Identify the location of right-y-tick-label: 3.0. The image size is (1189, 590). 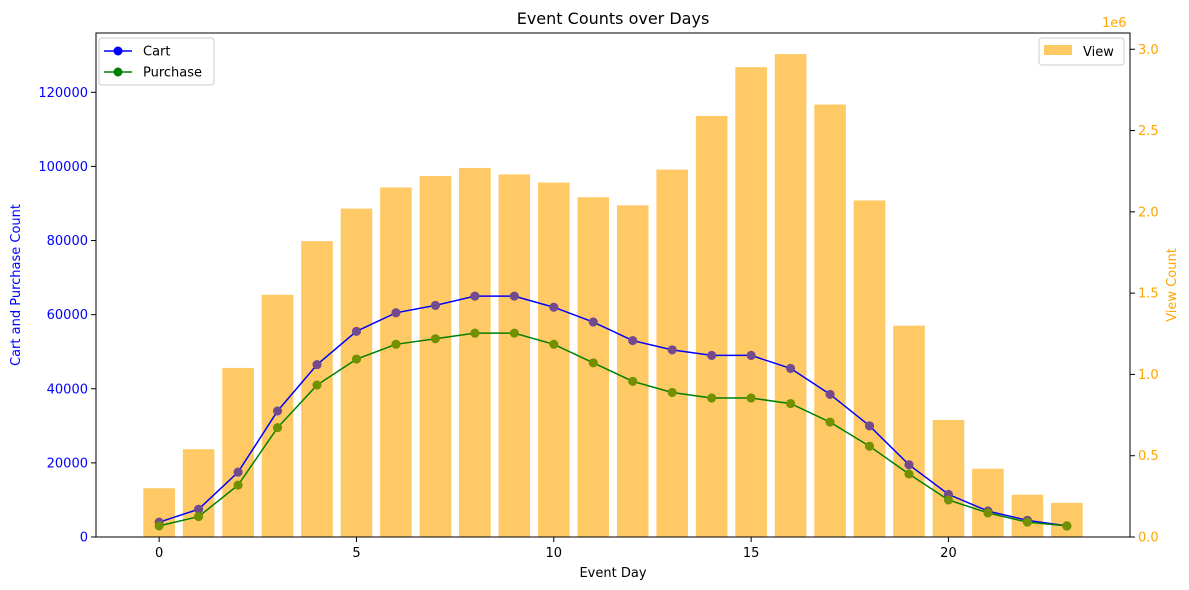
(1148, 50).